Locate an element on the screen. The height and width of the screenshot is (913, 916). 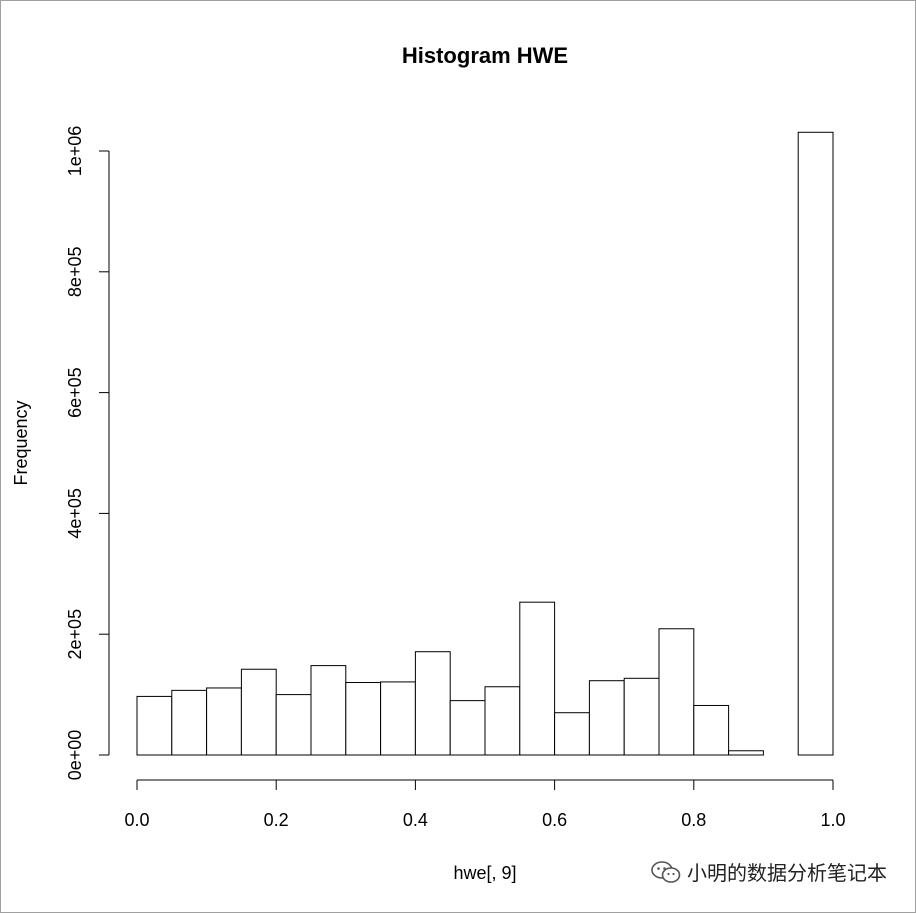
y-tick-label: 2e+05 is located at coordinates (75, 634).